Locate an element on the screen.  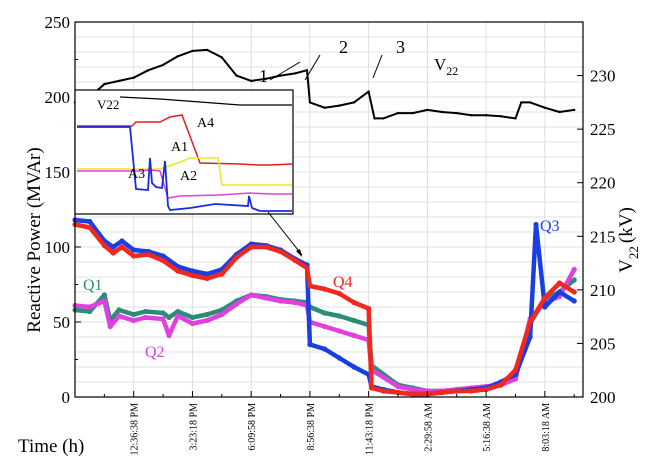
x-tick-label: 2:29:58 AM is located at coordinates (428, 427).